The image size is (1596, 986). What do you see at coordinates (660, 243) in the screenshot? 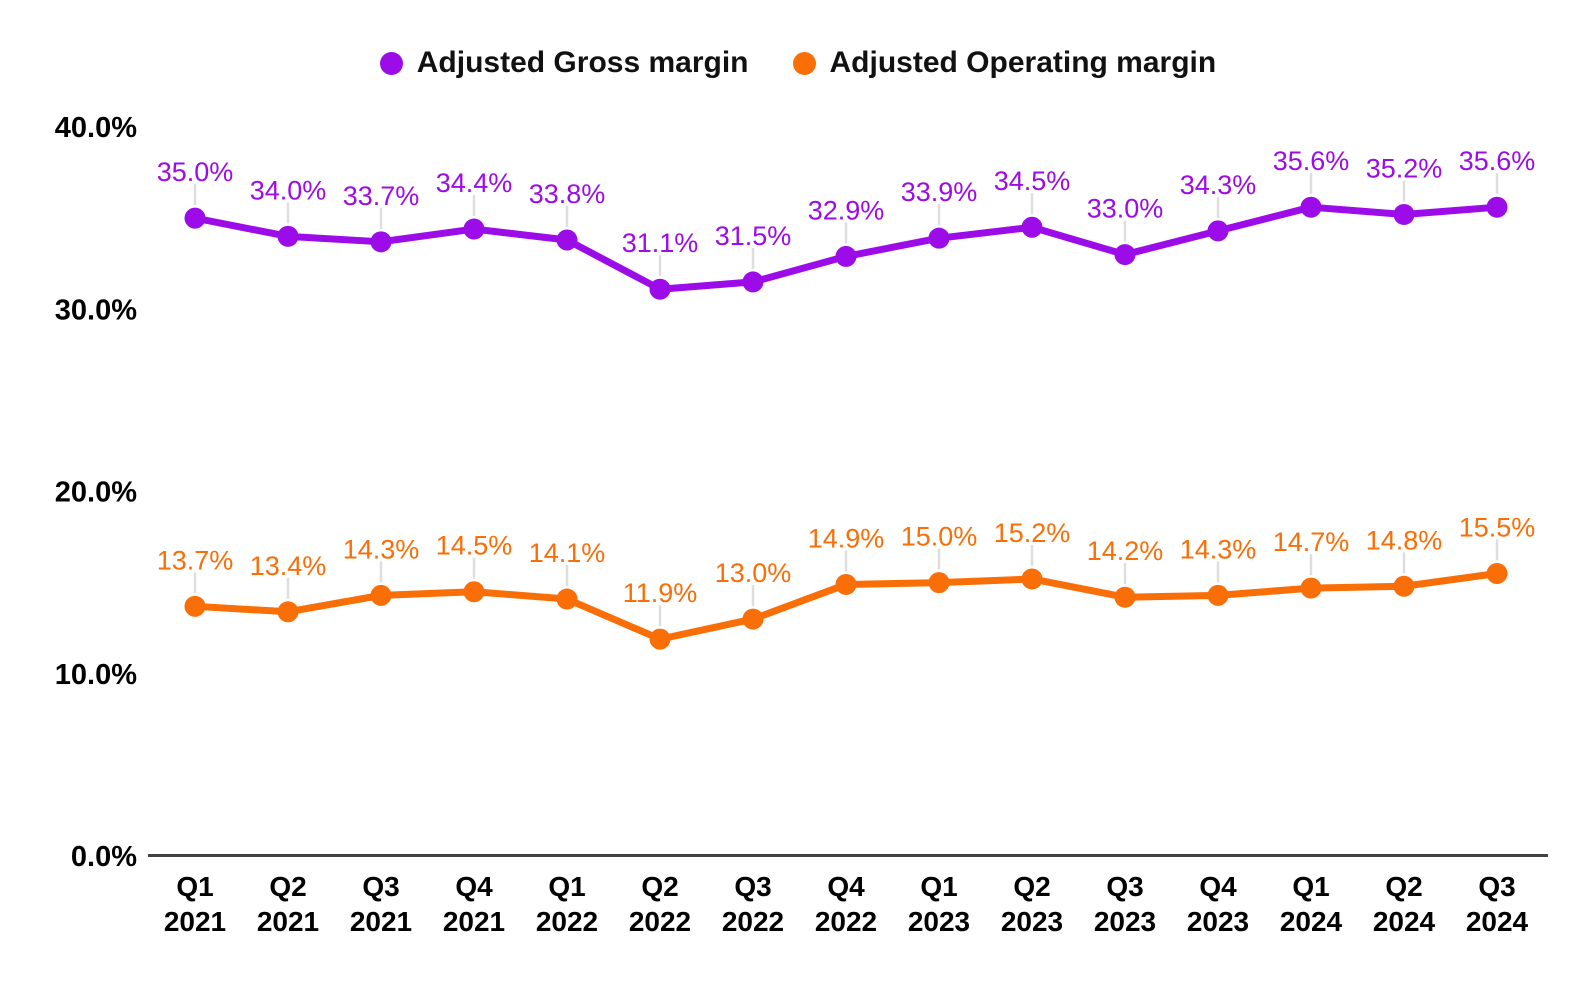
I see `data-point-label: 31.1%` at bounding box center [660, 243].